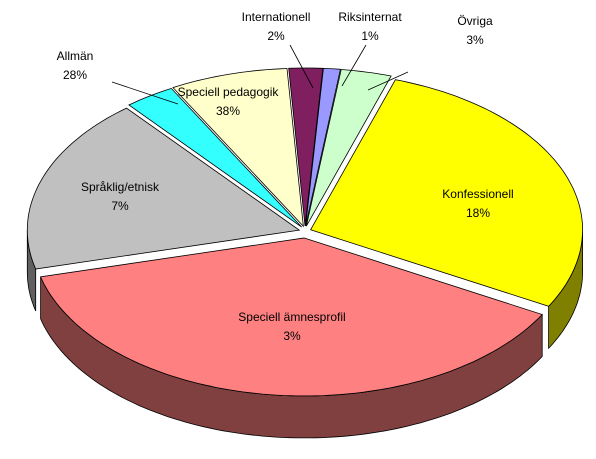 The width and height of the screenshot is (596, 459). What do you see at coordinates (120, 187) in the screenshot?
I see `slice-label: Språklig/etnisk` at bounding box center [120, 187].